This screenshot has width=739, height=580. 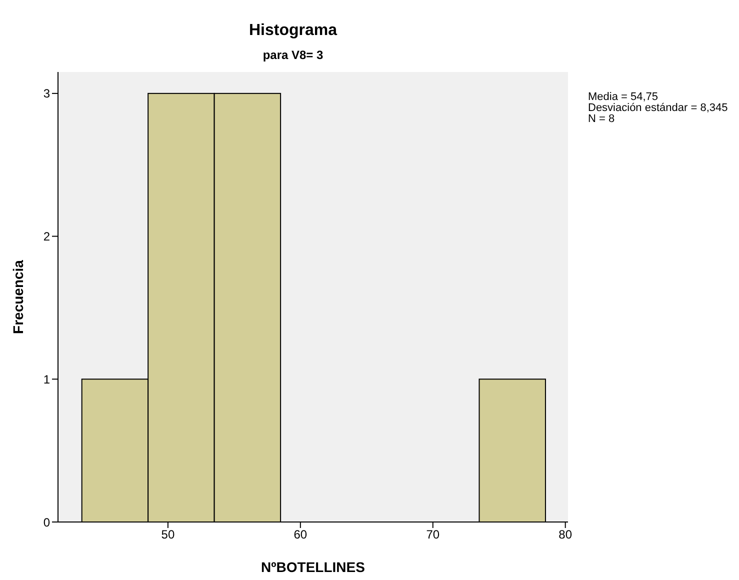 What do you see at coordinates (565, 535) in the screenshot?
I see `x-tick-label: 80` at bounding box center [565, 535].